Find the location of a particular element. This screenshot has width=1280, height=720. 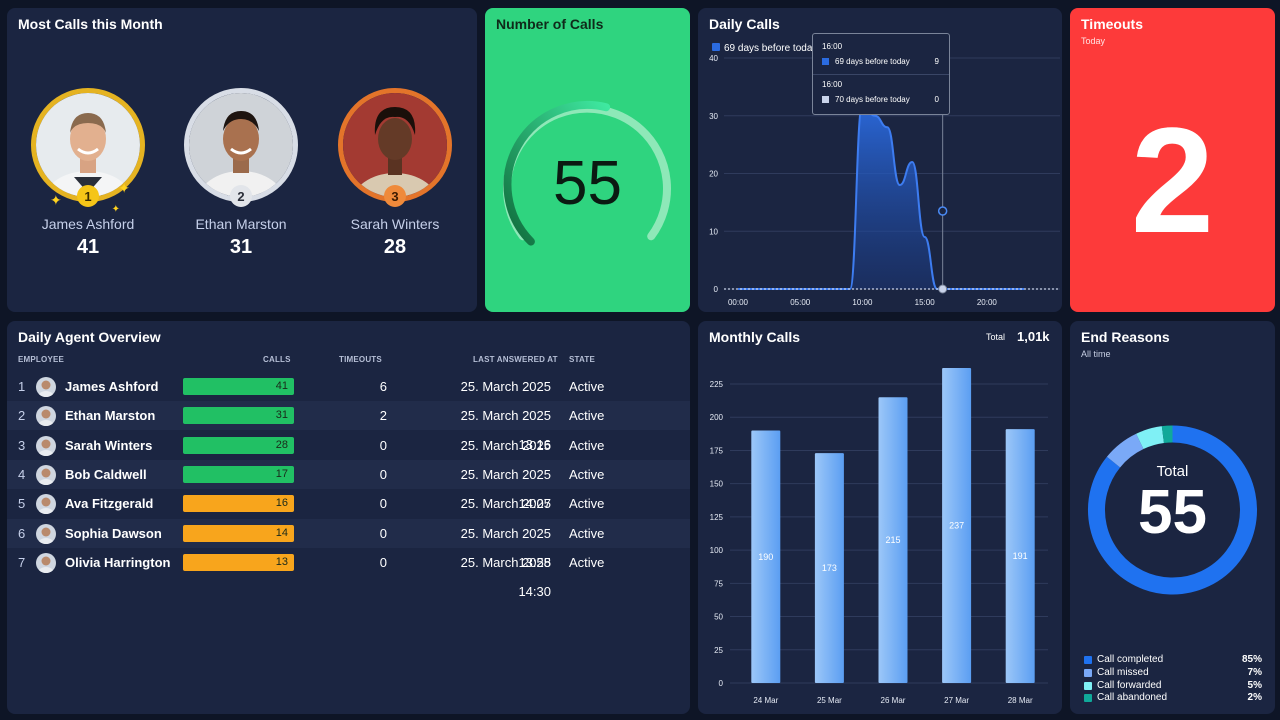

bar-value-label: 191 is located at coordinates (1020, 556).